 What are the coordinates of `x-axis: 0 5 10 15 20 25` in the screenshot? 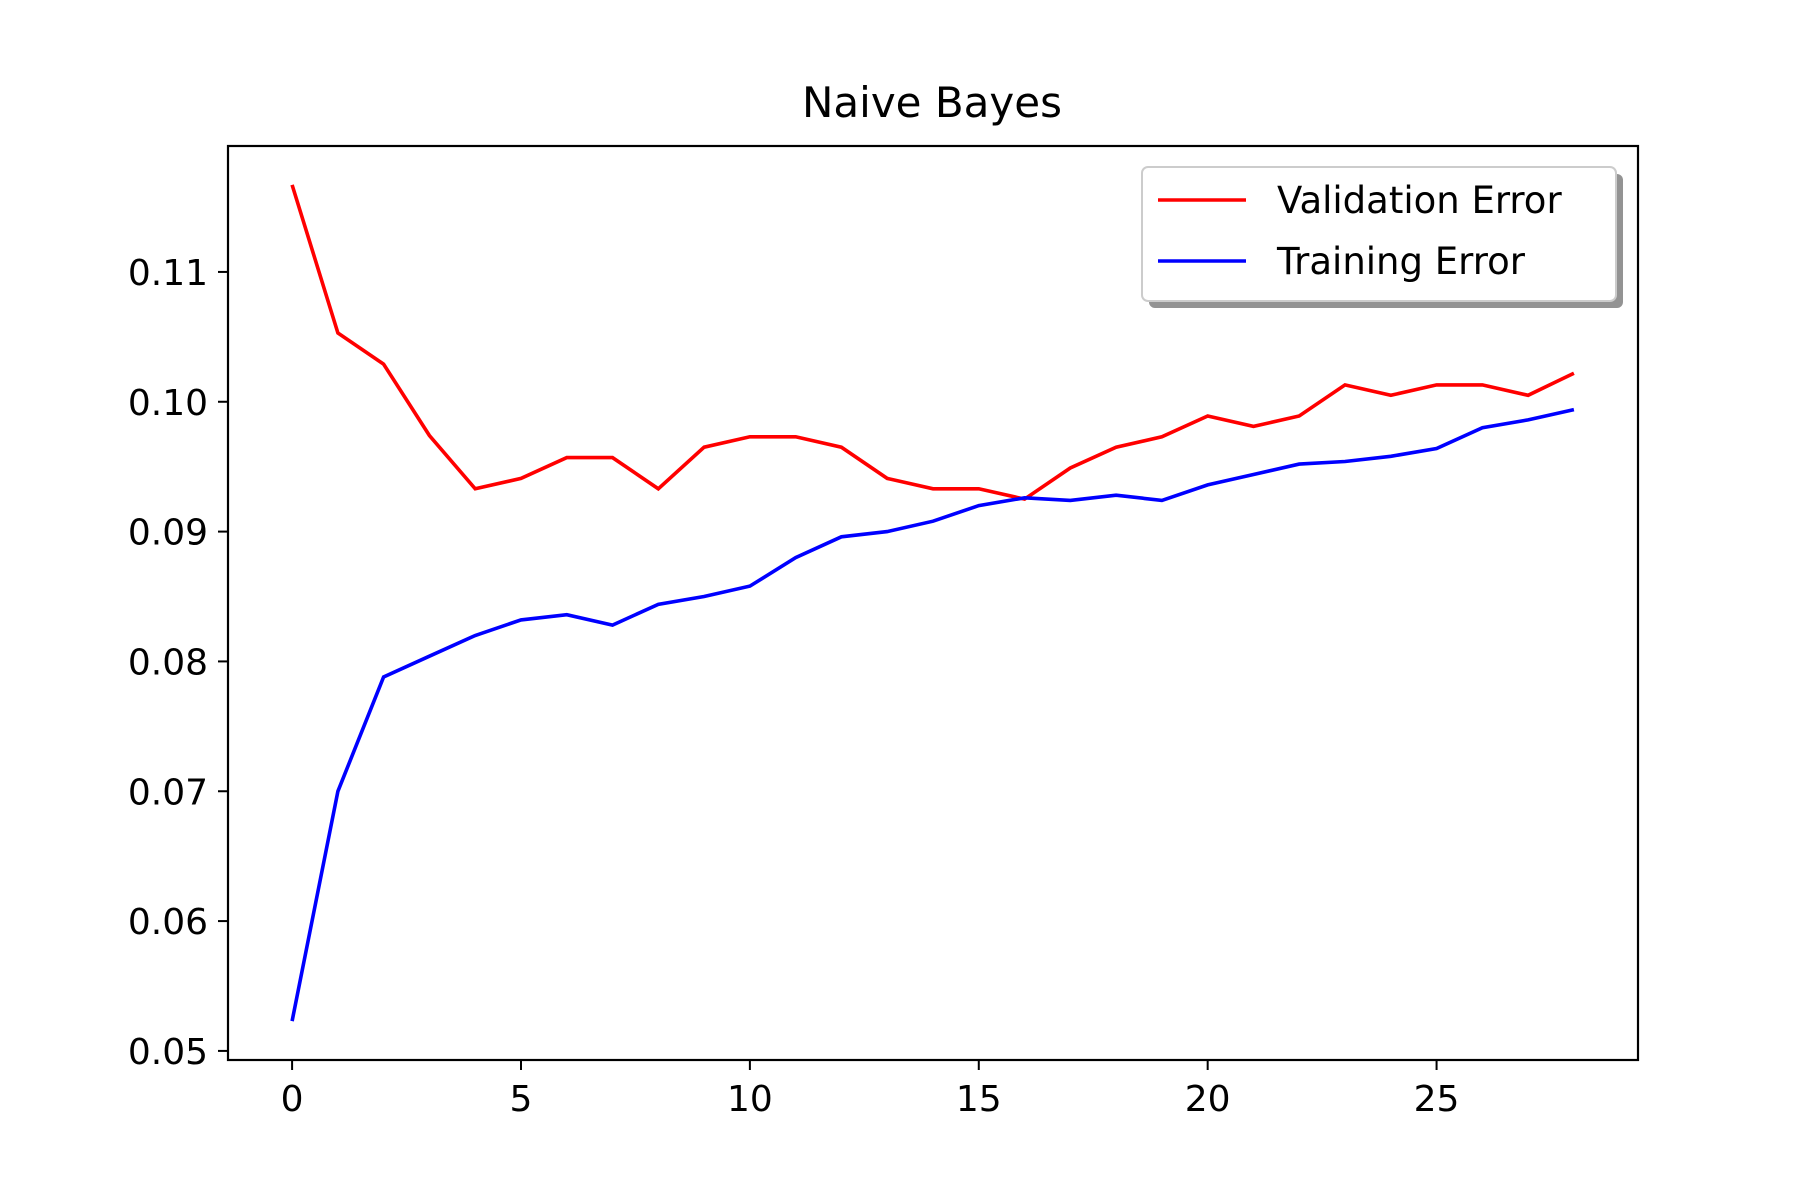 It's located at (870, 1090).